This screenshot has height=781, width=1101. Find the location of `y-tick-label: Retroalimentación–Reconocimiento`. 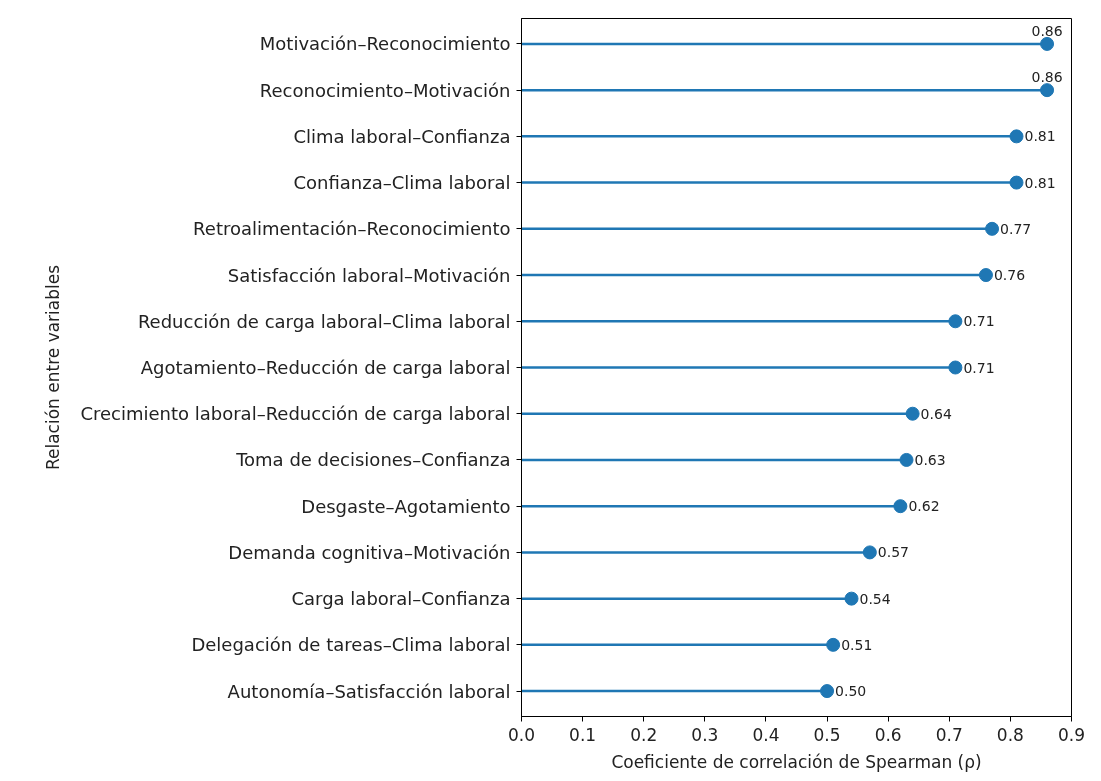

y-tick-label: Retroalimentación–Reconocimiento is located at coordinates (352, 229).